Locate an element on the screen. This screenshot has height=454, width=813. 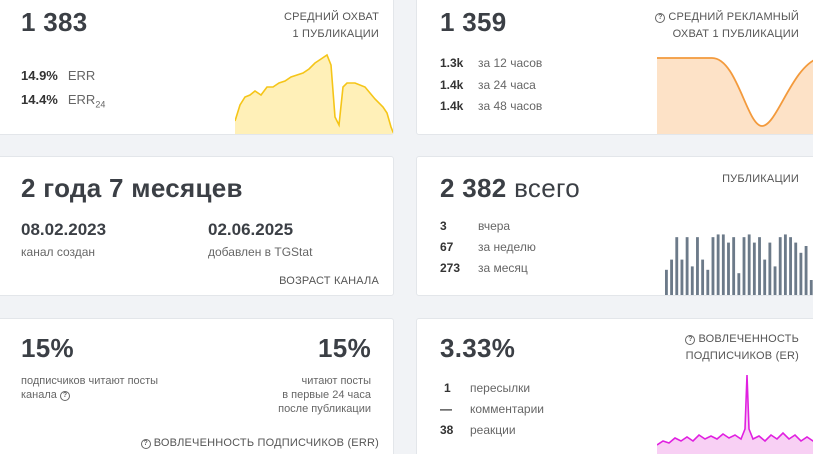
err-left-text: подписчиков читают посты канала ? is located at coordinates (90, 388).